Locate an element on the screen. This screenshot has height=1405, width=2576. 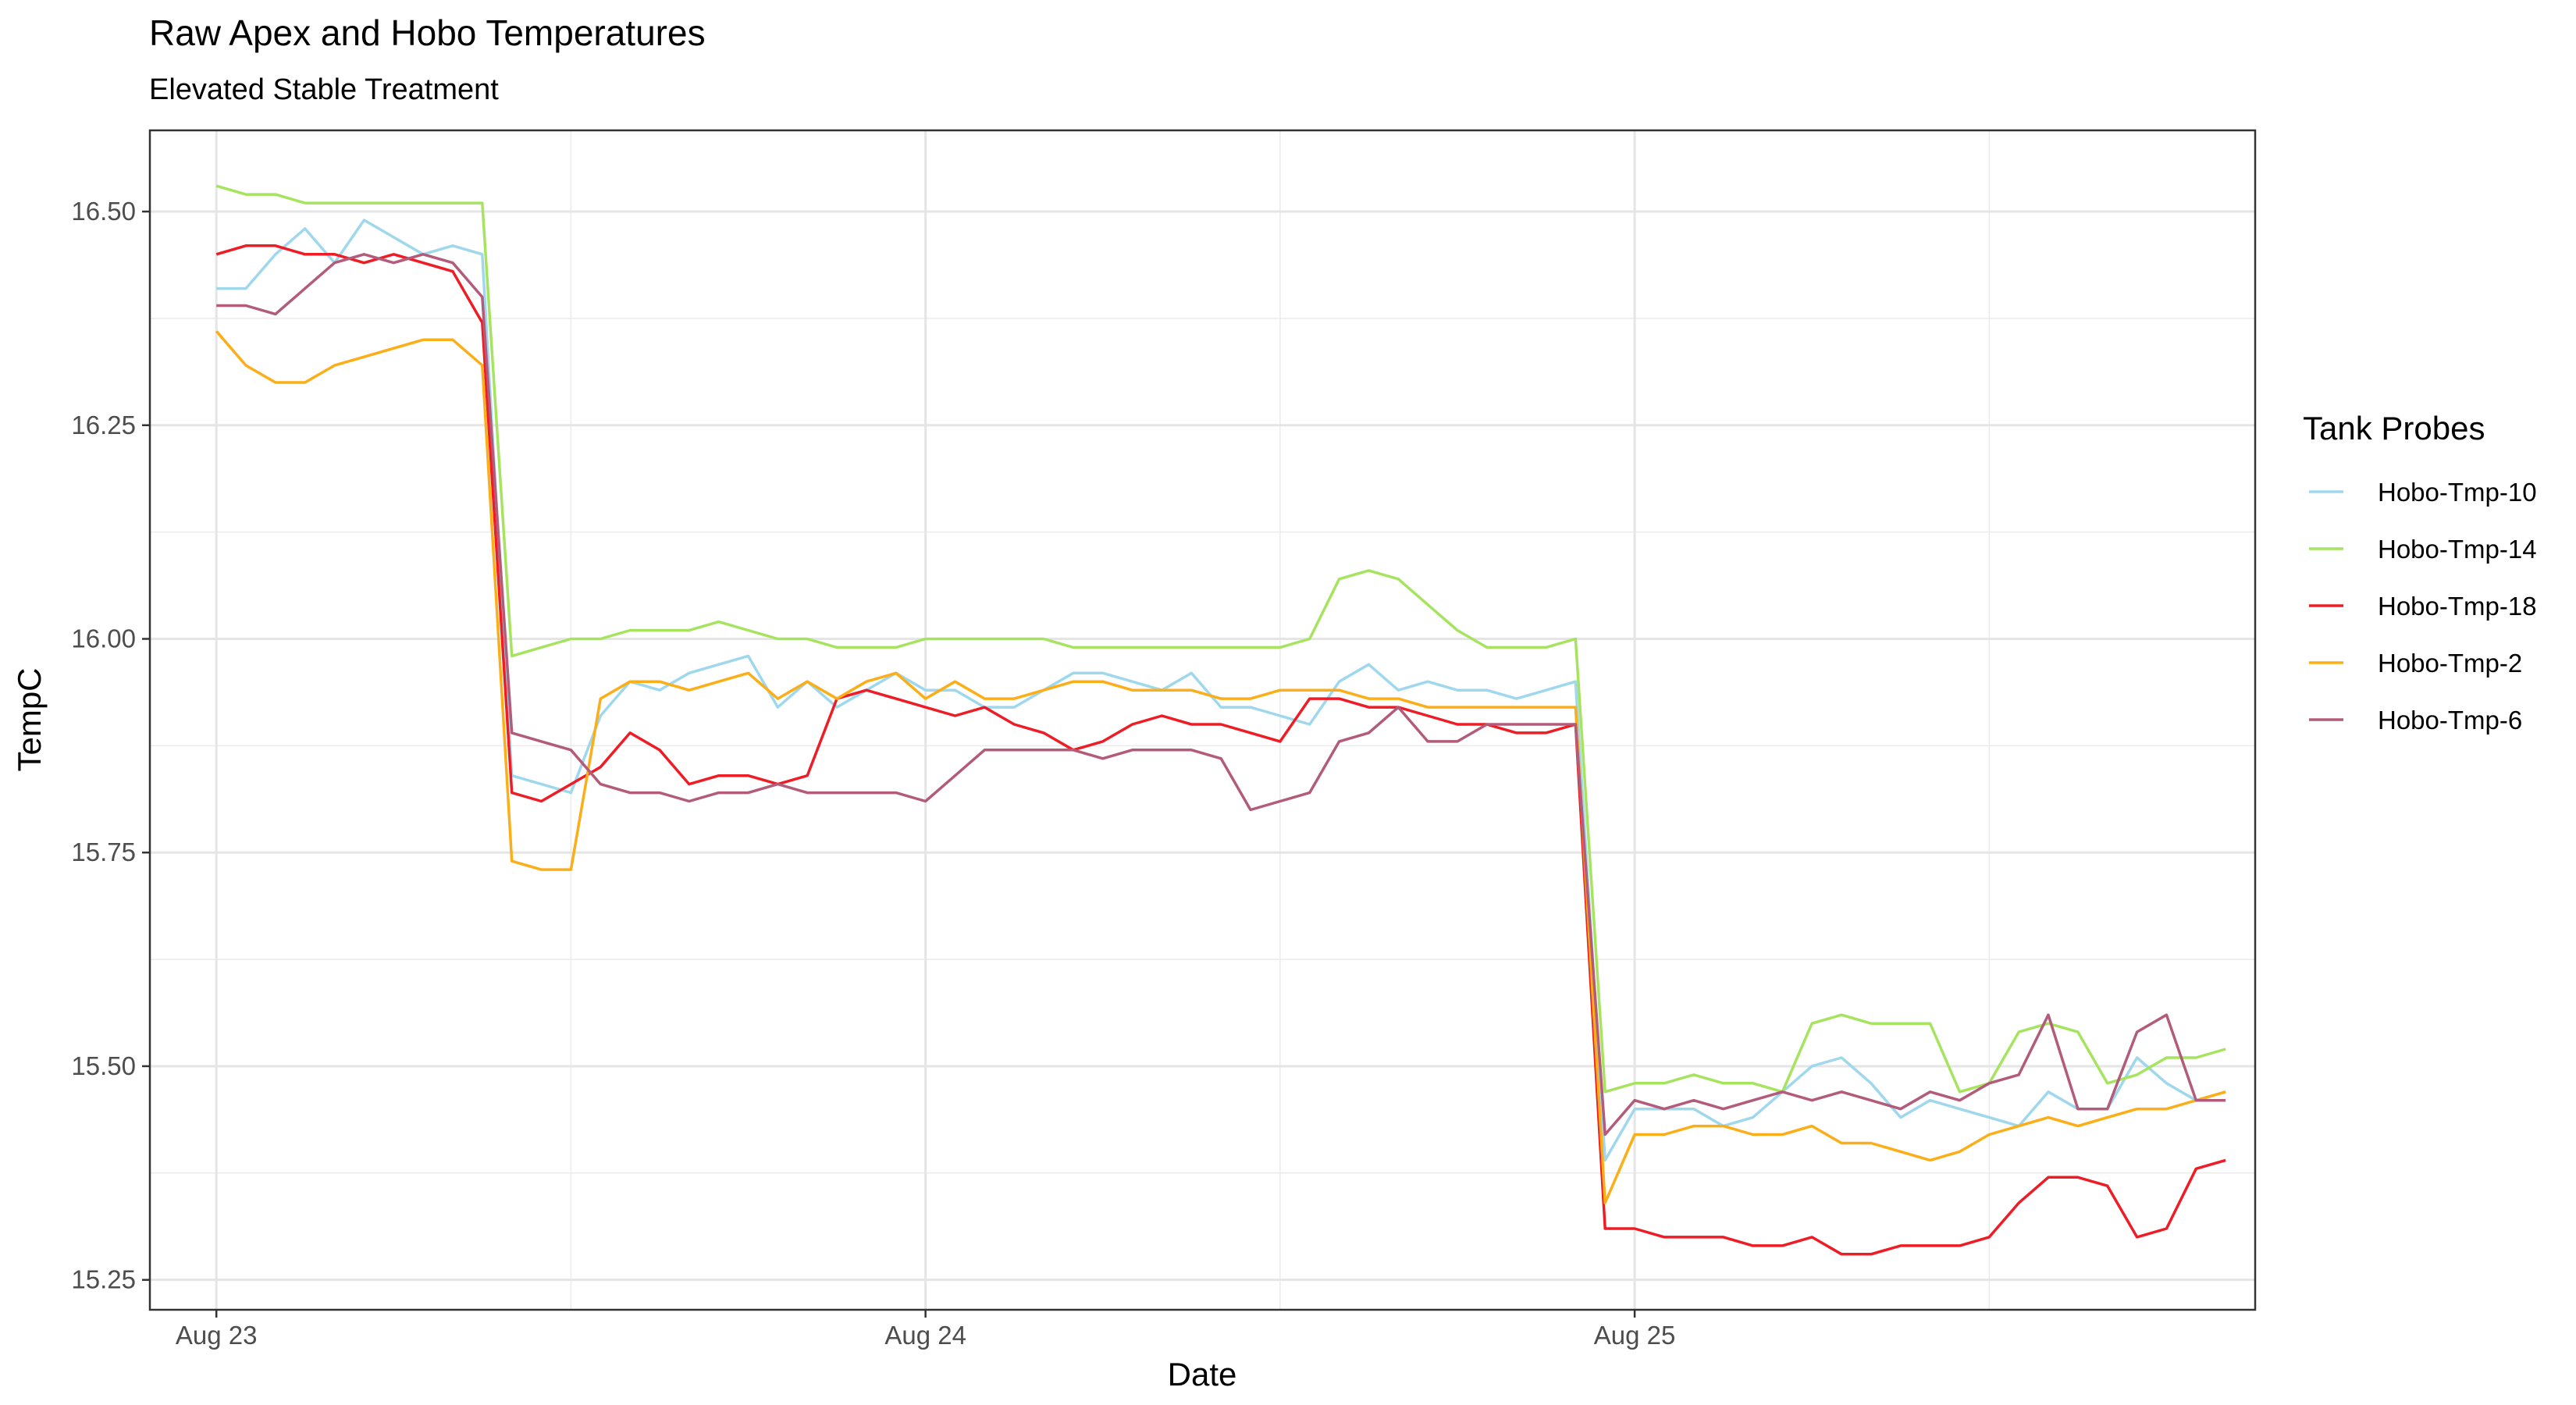
y-axis-title: TempC is located at coordinates (29, 719).